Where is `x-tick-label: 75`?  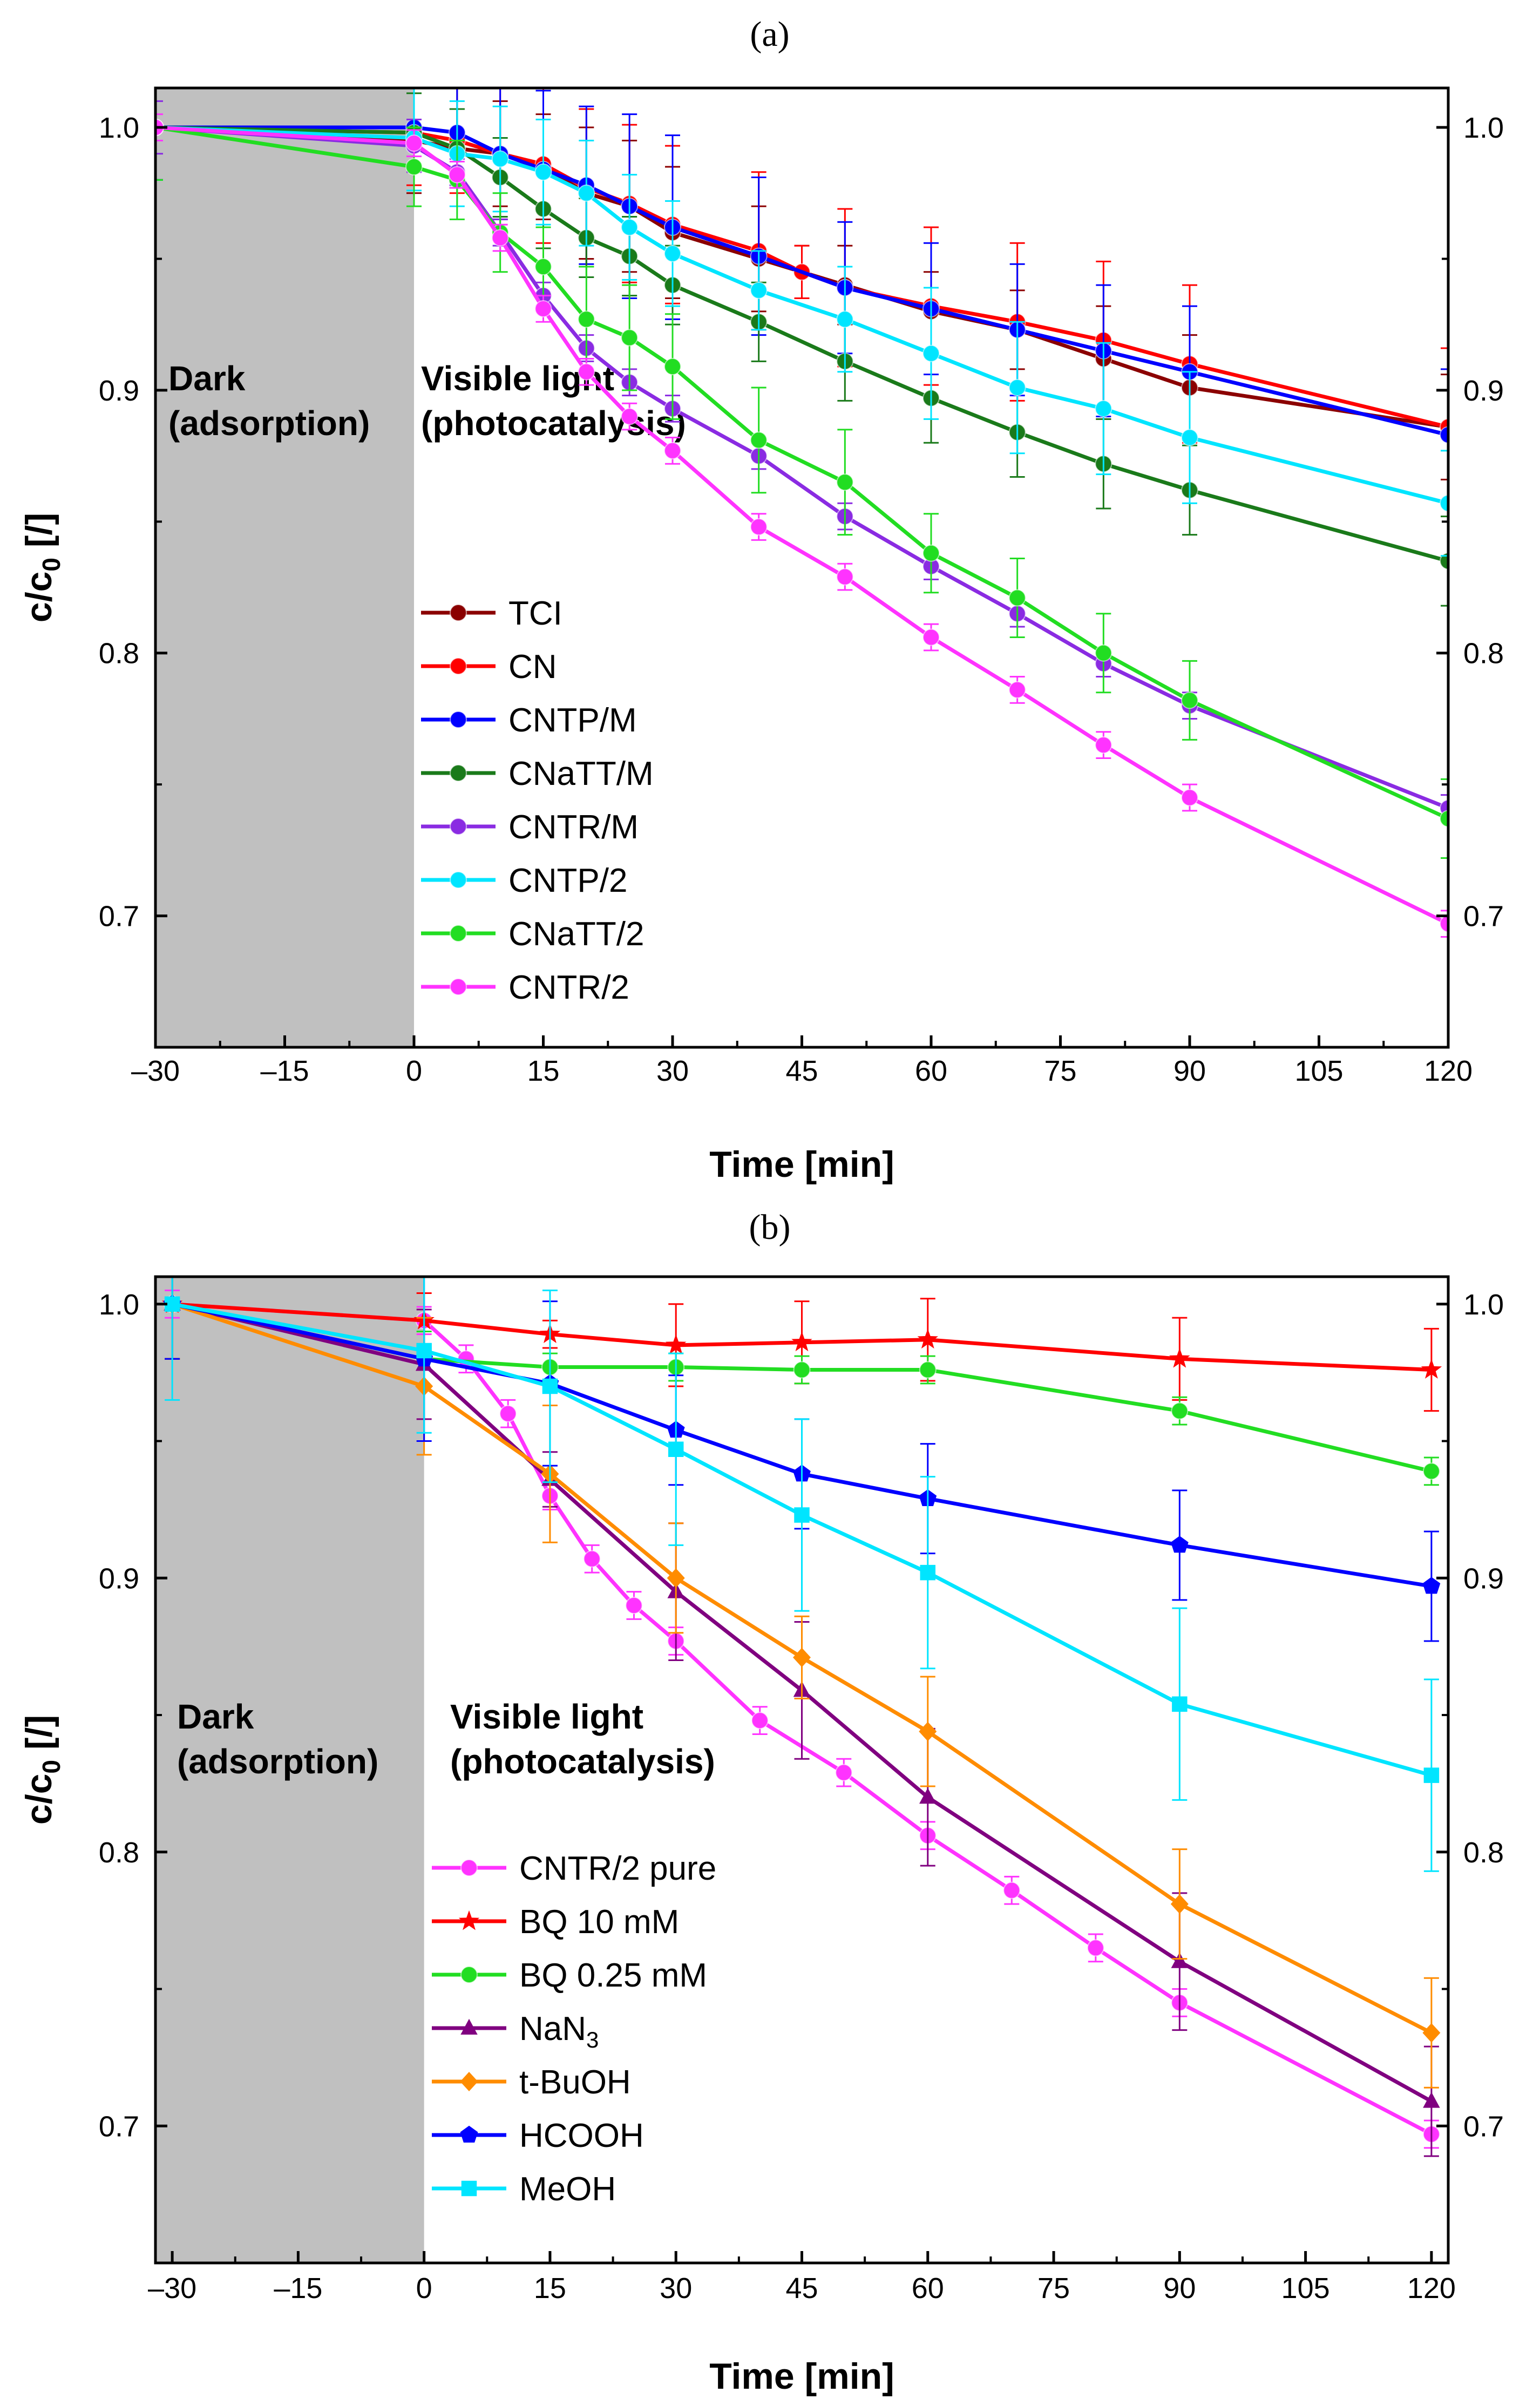 x-tick-label: 75 is located at coordinates (1053, 2289).